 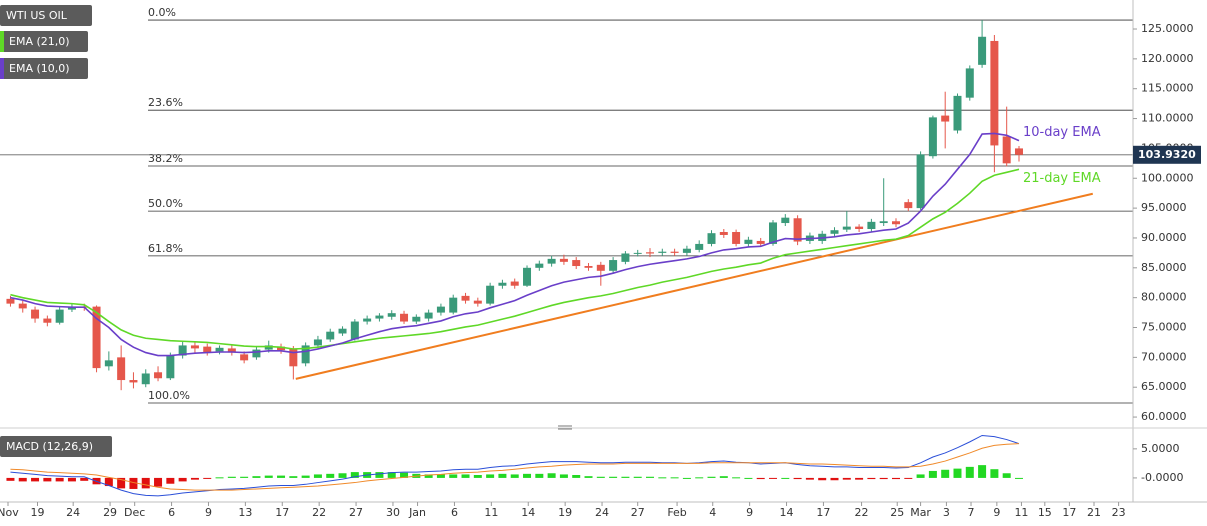 I want to click on x-tick-label: 23, so click(x=1119, y=512).